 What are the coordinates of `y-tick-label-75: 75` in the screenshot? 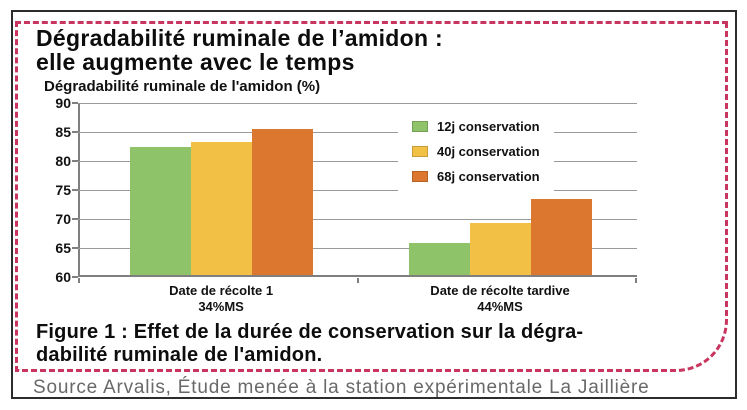 It's located at (63, 190).